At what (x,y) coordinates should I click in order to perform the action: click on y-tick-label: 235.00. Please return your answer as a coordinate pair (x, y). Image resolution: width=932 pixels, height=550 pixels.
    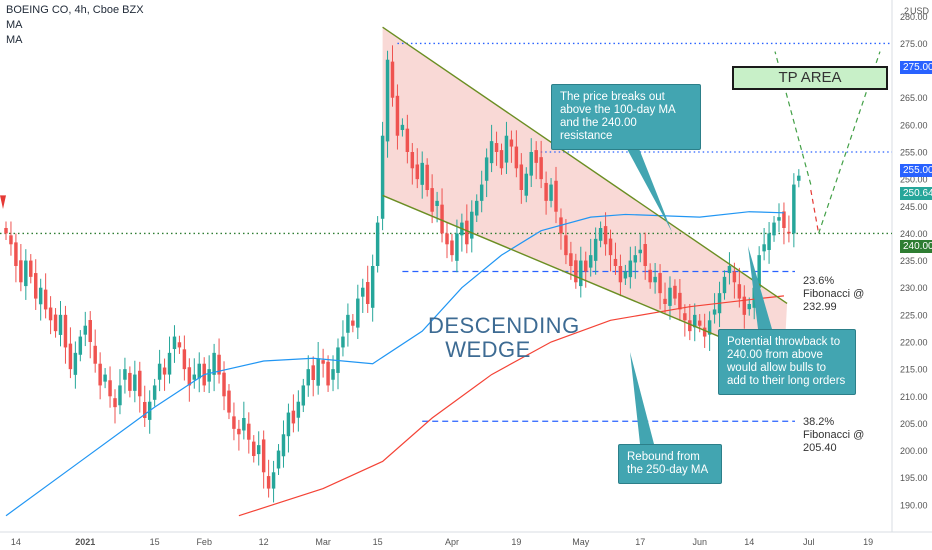
    Looking at the image, I should click on (914, 261).